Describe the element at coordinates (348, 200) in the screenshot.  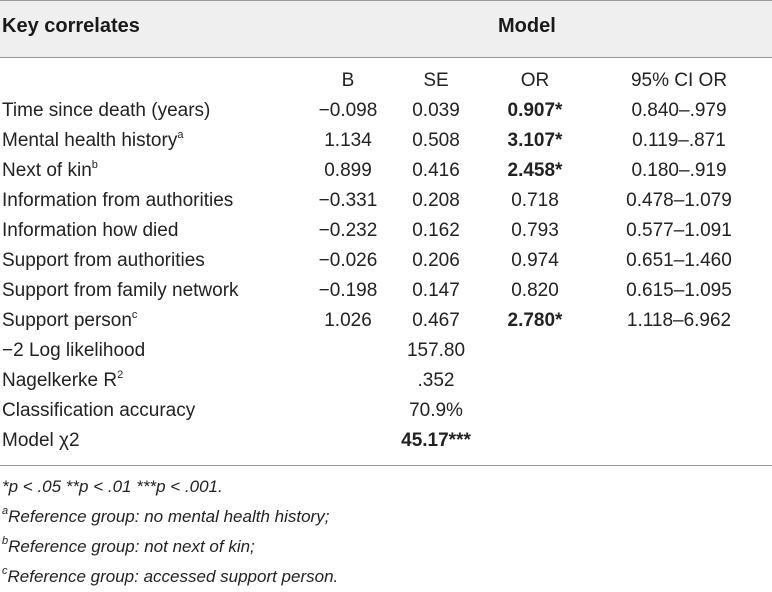
I see `value-b: −0.331` at that location.